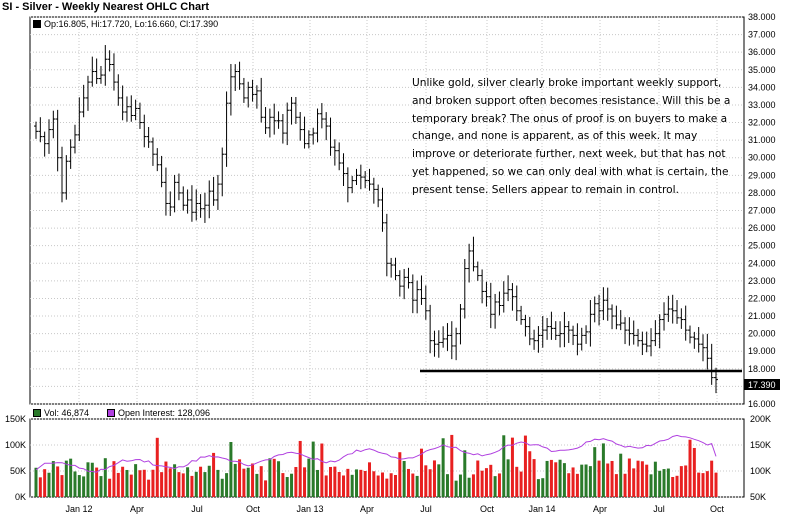 The width and height of the screenshot is (800, 532). What do you see at coordinates (762, 385) in the screenshot?
I see `last-price-label: 17.390` at bounding box center [762, 385].